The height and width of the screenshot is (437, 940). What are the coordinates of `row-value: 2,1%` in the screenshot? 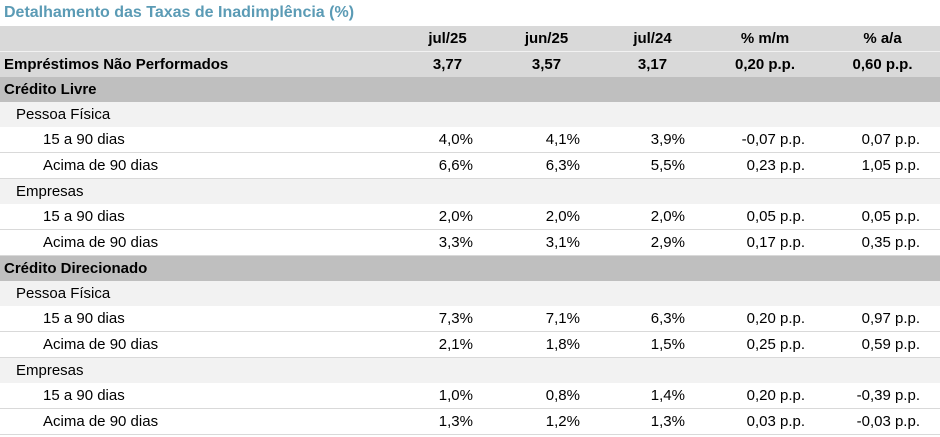 It's located at (447, 344).